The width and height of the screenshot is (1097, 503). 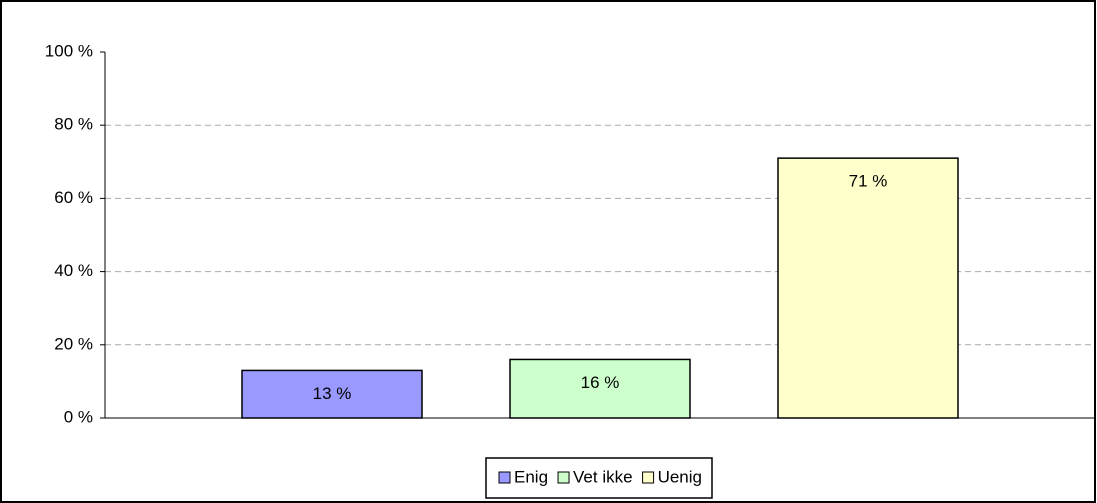 I want to click on y-tick-label: 20 %, so click(x=73, y=343).